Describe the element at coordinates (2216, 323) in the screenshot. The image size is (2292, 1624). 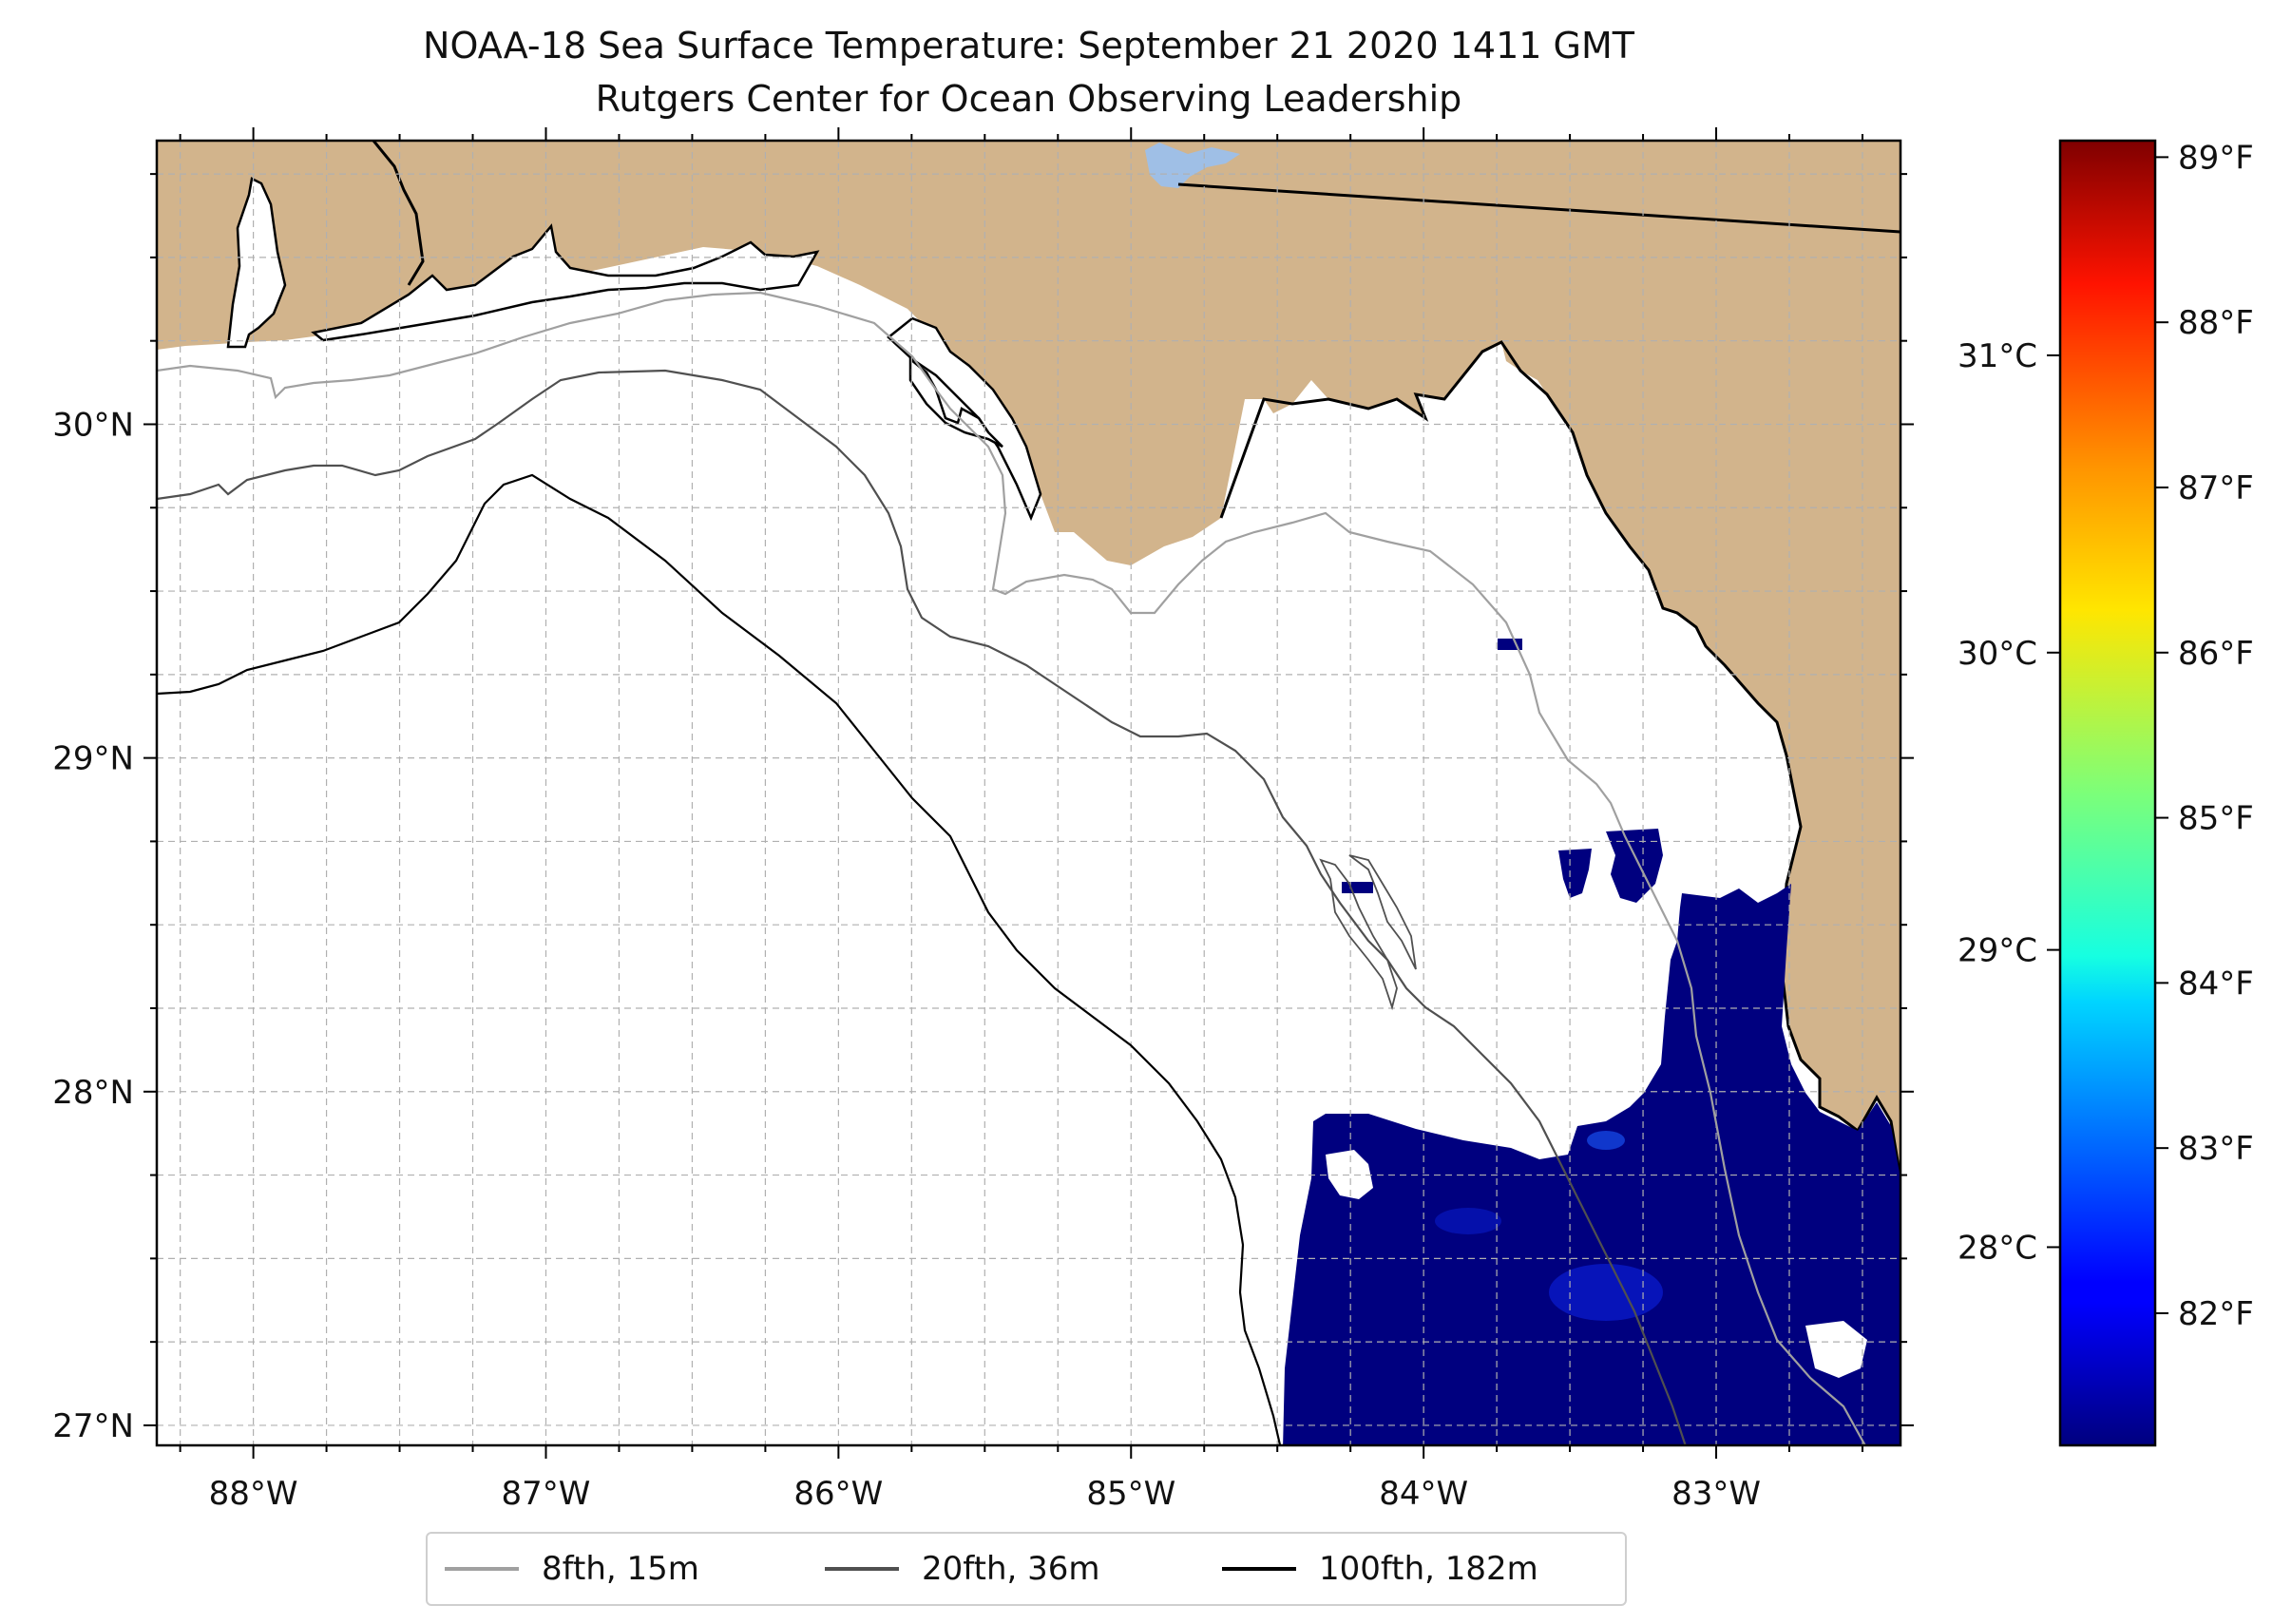
I see `colorbar-f-label: 88°F` at that location.